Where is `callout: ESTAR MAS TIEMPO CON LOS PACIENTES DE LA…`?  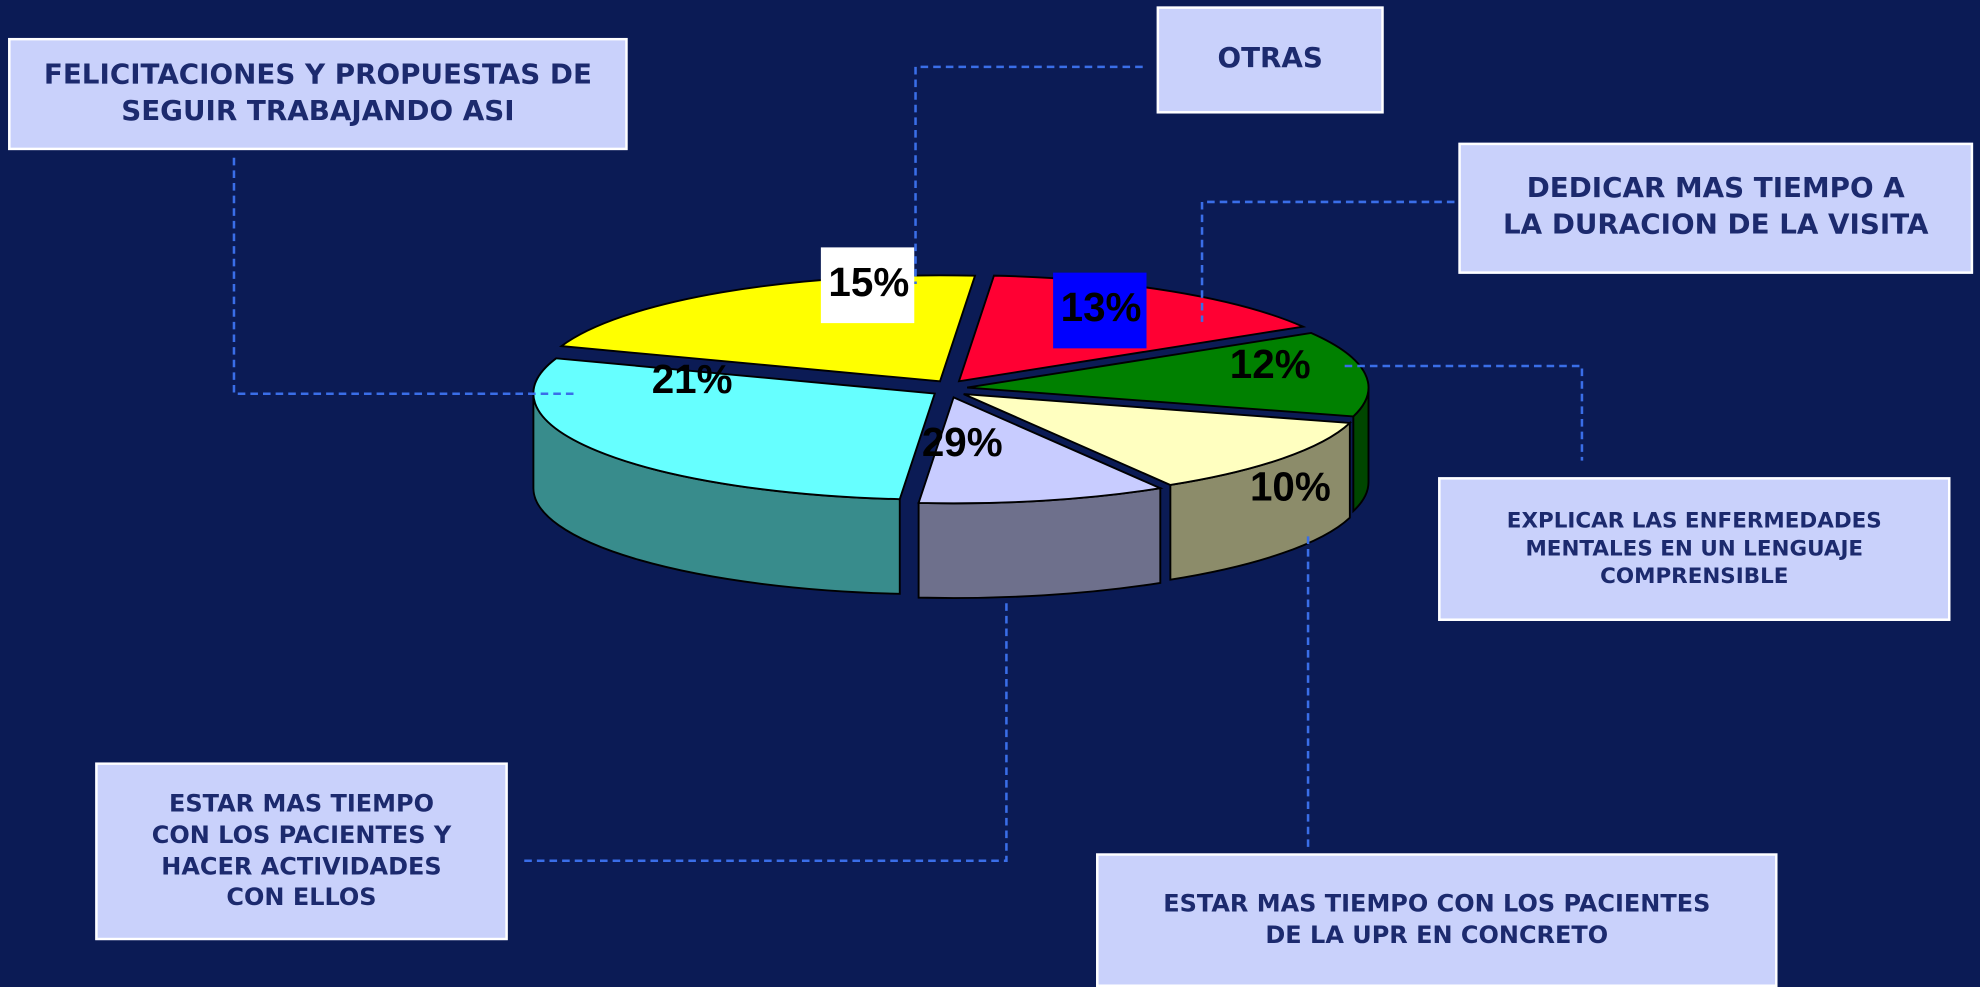 callout: ESTAR MAS TIEMPO CON LOS PACIENTES DE LA… is located at coordinates (1437, 920).